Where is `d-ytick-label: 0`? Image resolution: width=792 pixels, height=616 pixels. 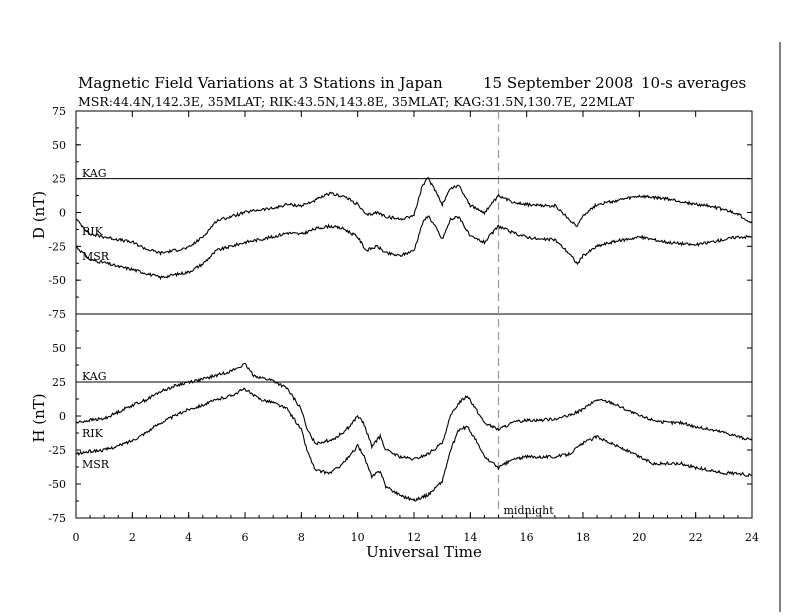
d-ytick-label: 0 is located at coordinates (62, 213).